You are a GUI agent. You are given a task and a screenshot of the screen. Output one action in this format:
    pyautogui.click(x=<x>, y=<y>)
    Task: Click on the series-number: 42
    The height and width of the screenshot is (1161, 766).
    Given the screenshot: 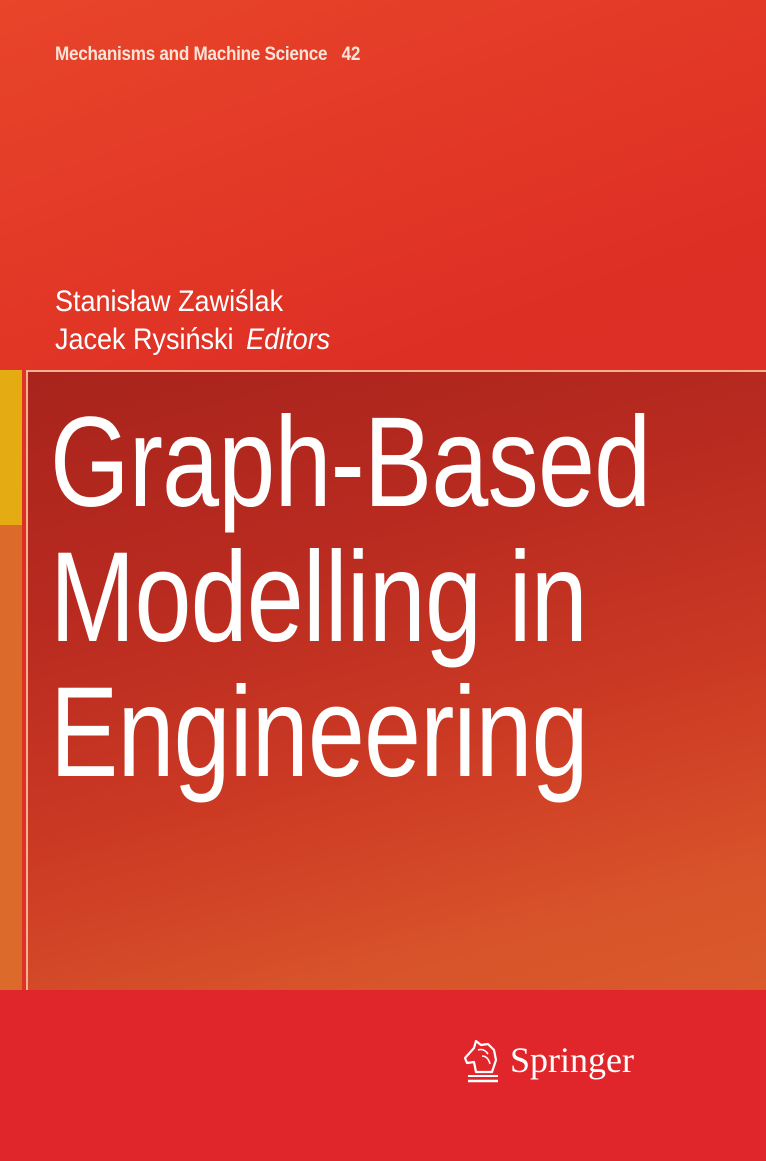 What is the action you would take?
    pyautogui.click(x=351, y=54)
    